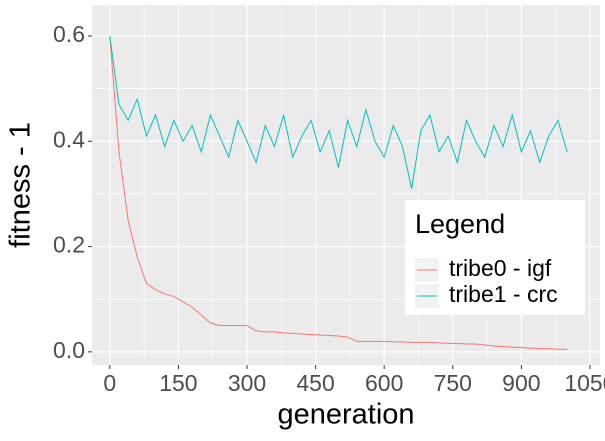  Describe the element at coordinates (453, 383) in the screenshot. I see `x-tick-label: 750` at that location.